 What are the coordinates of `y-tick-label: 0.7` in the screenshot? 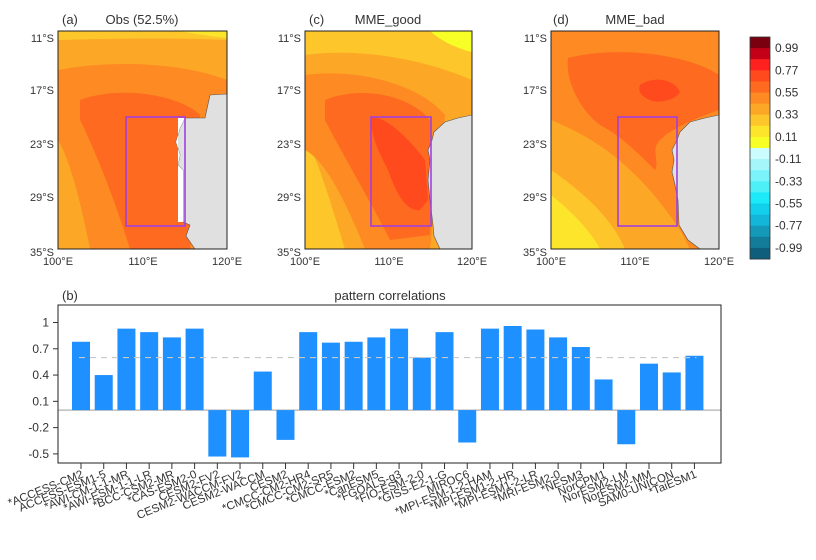 It's located at (40, 349).